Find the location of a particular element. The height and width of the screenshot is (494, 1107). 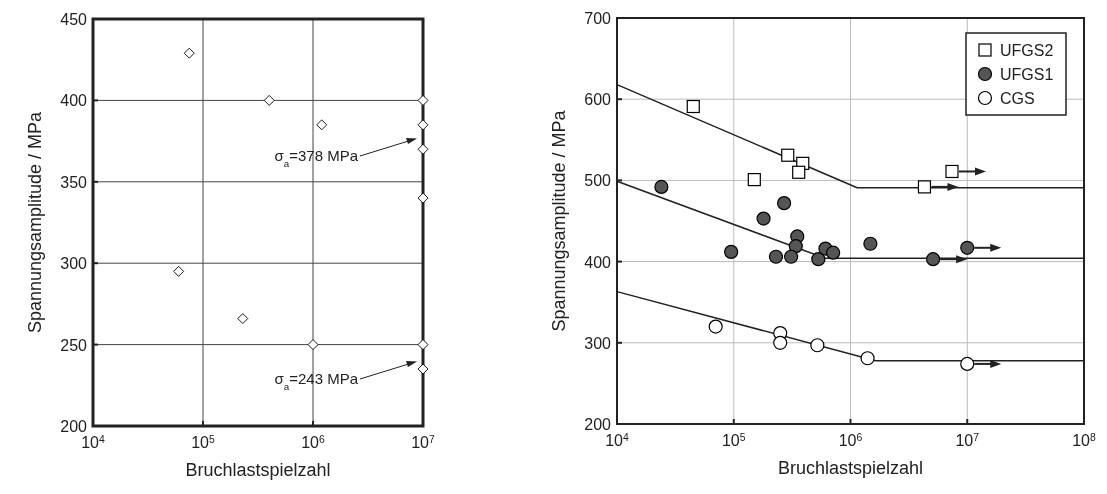

y-tick-label: 500 is located at coordinates (598, 181).